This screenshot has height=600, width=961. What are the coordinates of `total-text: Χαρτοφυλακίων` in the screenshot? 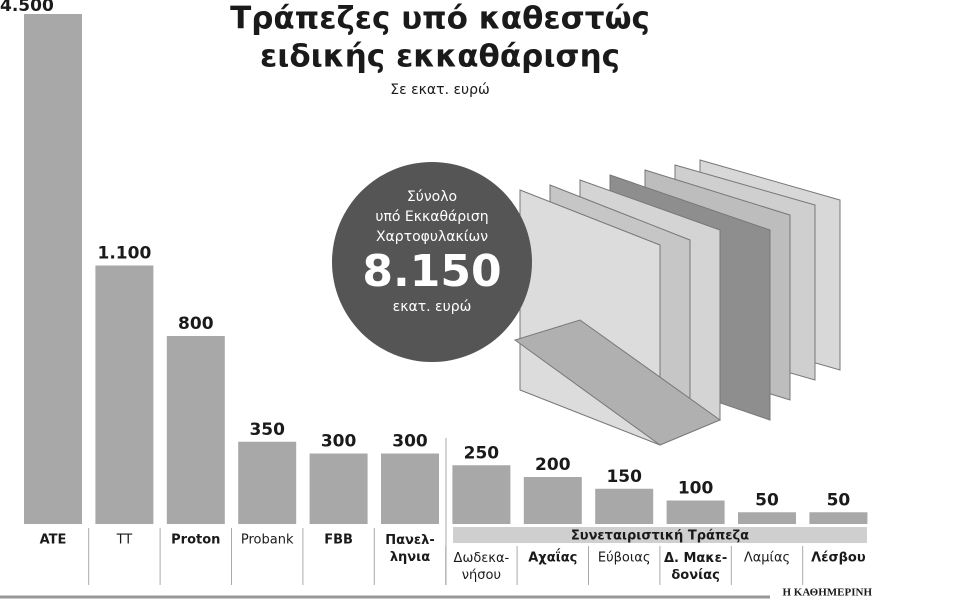 It's located at (432, 237).